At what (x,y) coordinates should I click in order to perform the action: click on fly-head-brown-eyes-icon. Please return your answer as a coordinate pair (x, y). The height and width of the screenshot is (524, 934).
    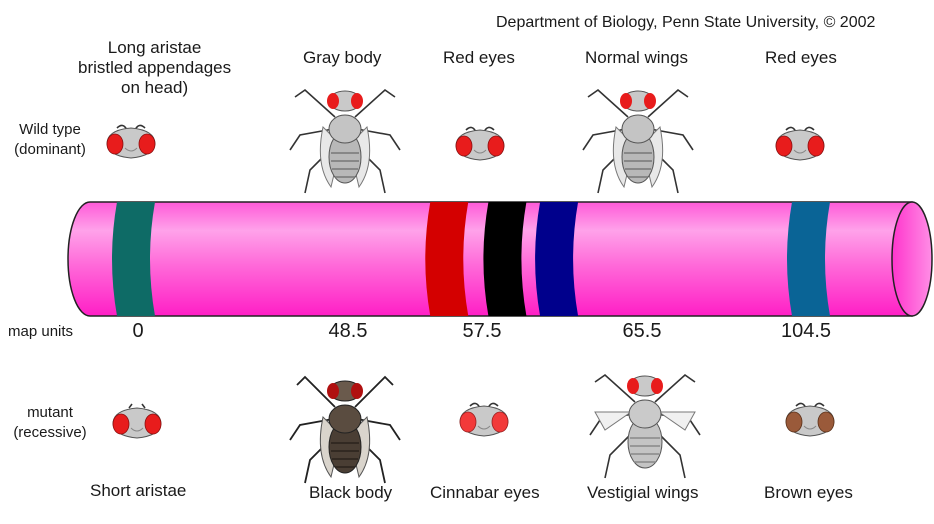
    Looking at the image, I should click on (810, 419).